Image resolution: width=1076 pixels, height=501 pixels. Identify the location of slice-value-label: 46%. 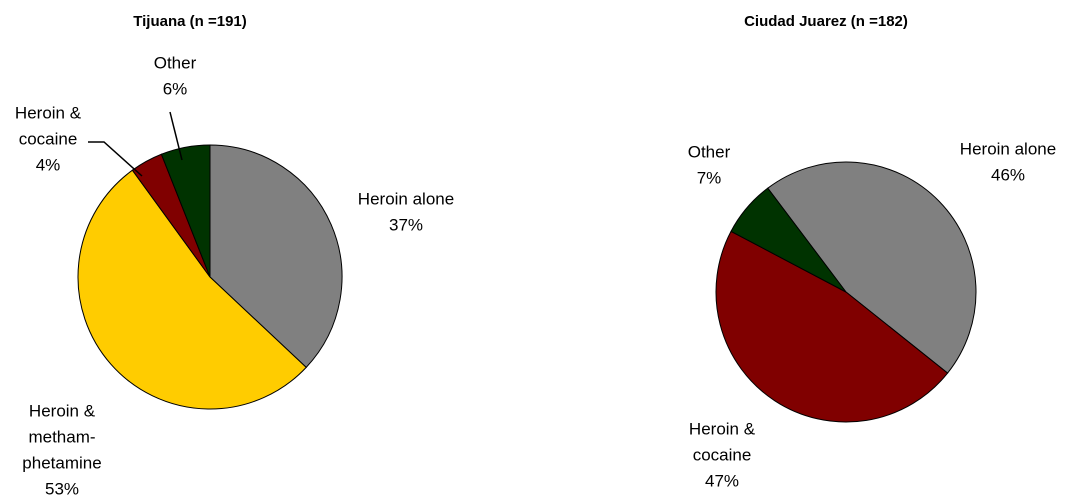
(1008, 174).